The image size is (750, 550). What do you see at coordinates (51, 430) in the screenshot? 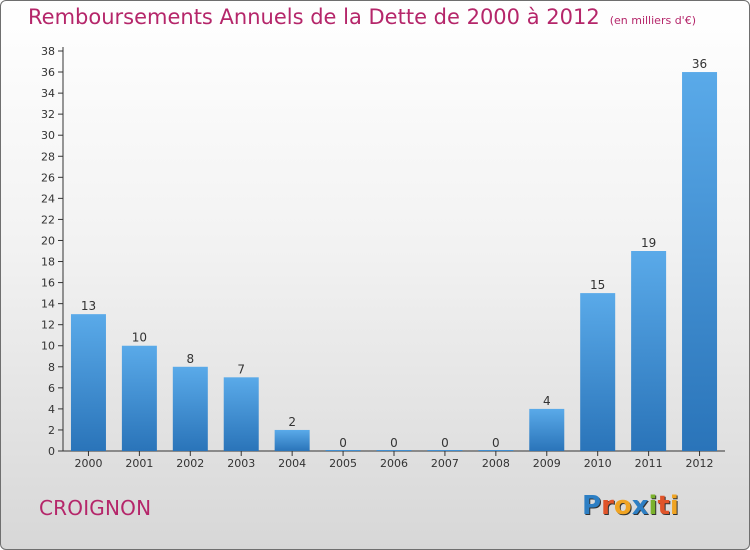
I see `y-tick-label: 2` at bounding box center [51, 430].